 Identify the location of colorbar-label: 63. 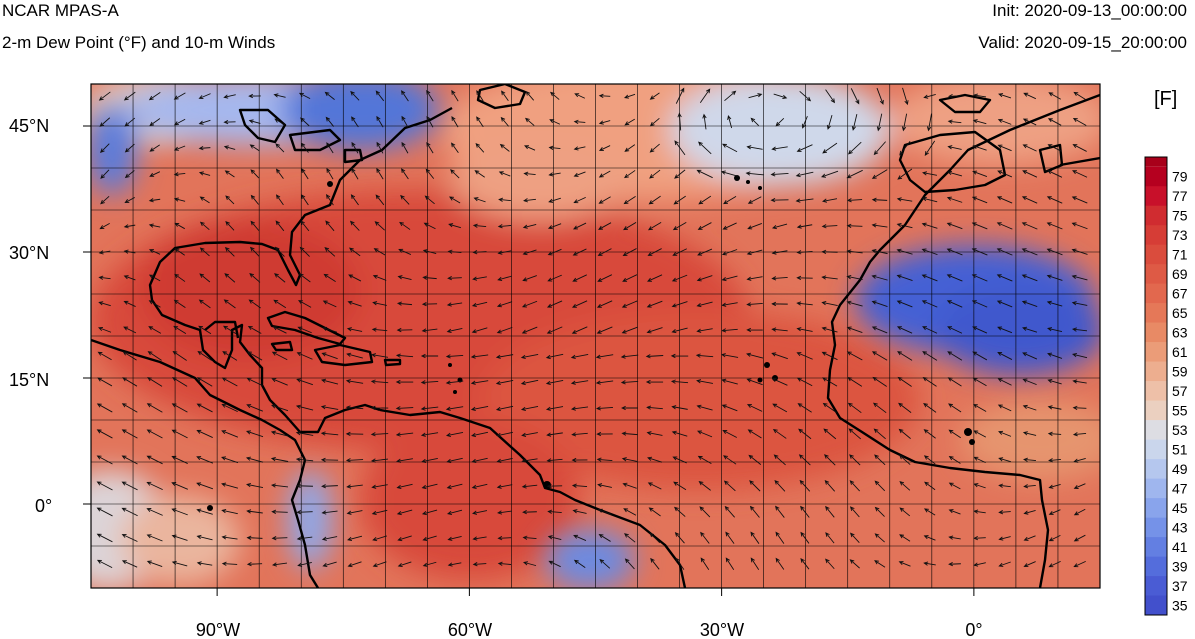
(1180, 332).